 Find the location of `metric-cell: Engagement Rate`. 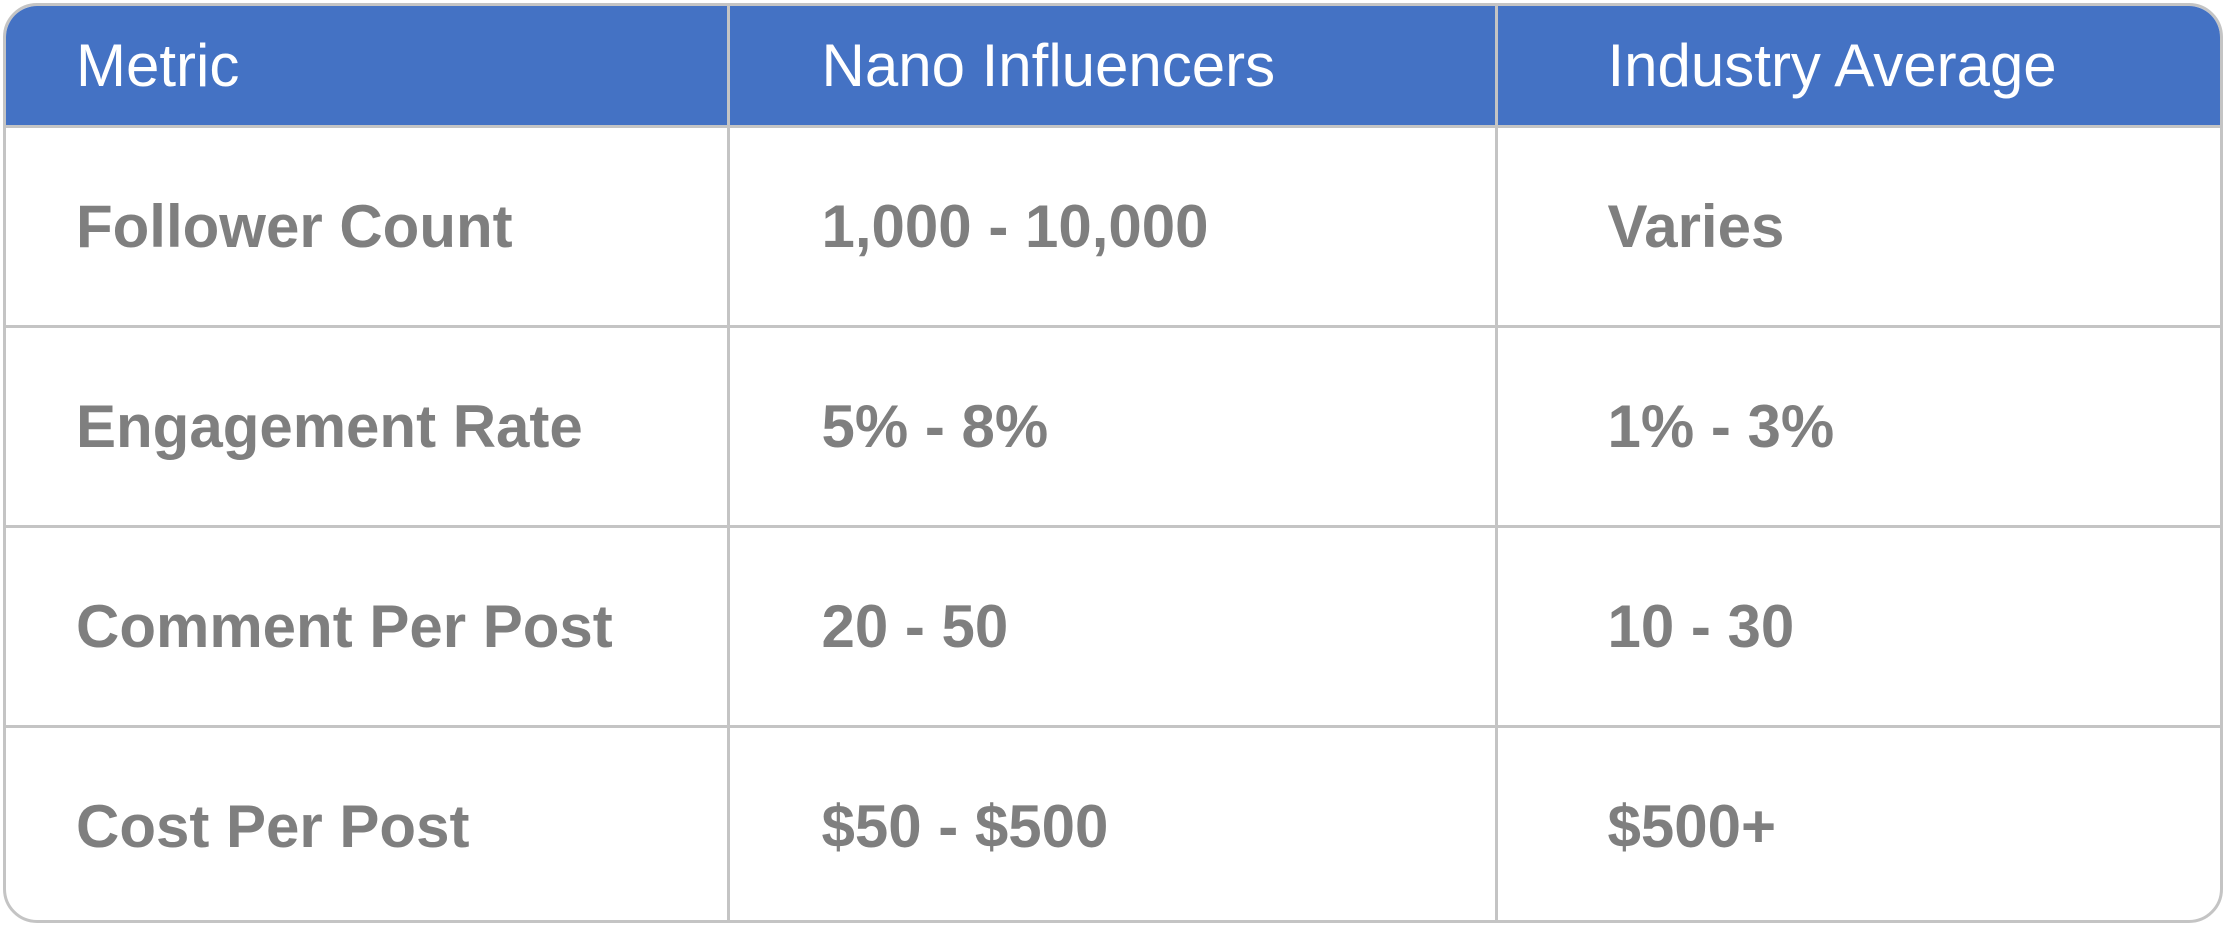

metric-cell: Engagement Rate is located at coordinates (368, 425).